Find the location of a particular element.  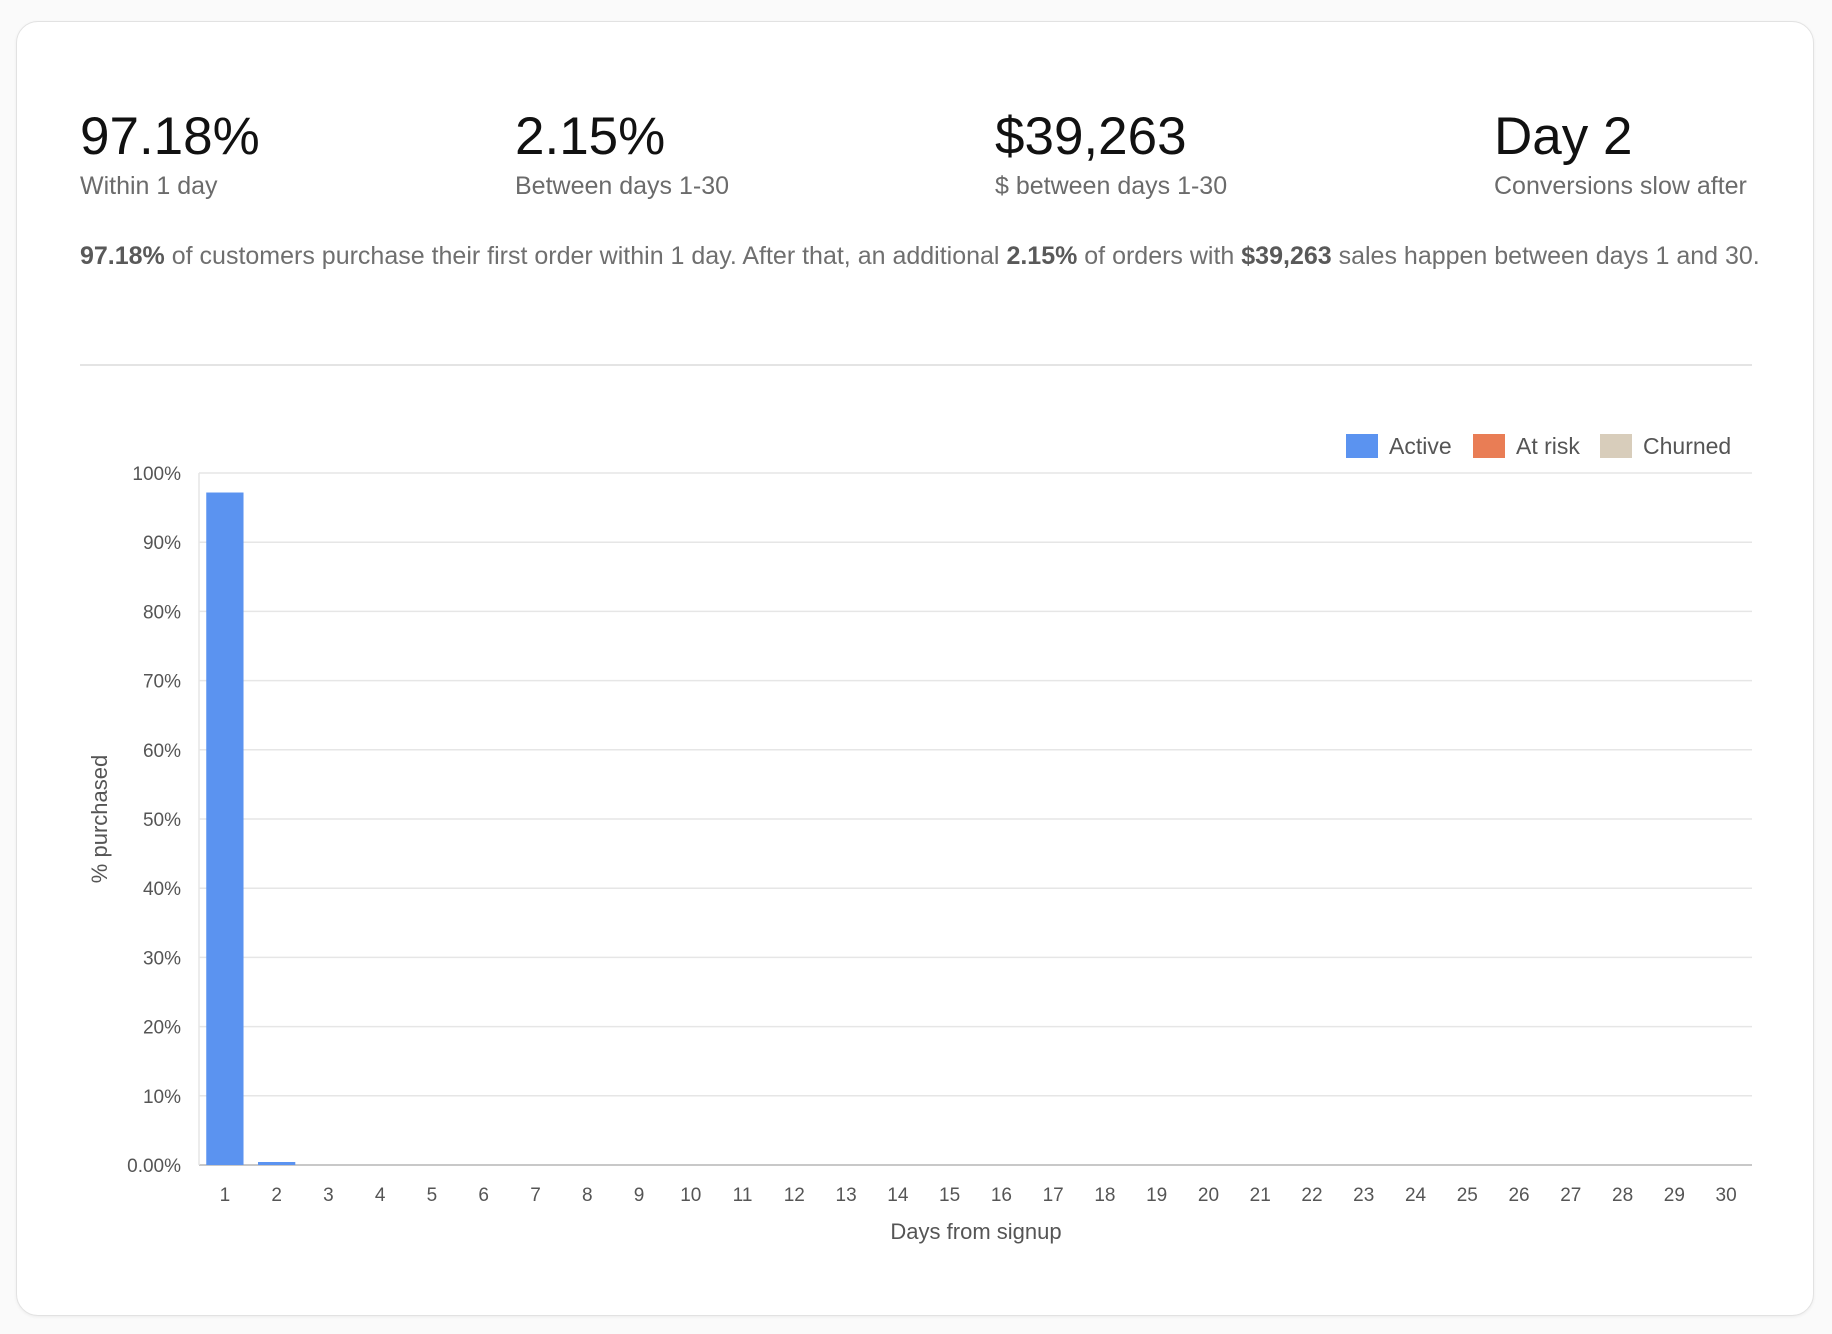

stat-value: 97.18% is located at coordinates (170, 136).